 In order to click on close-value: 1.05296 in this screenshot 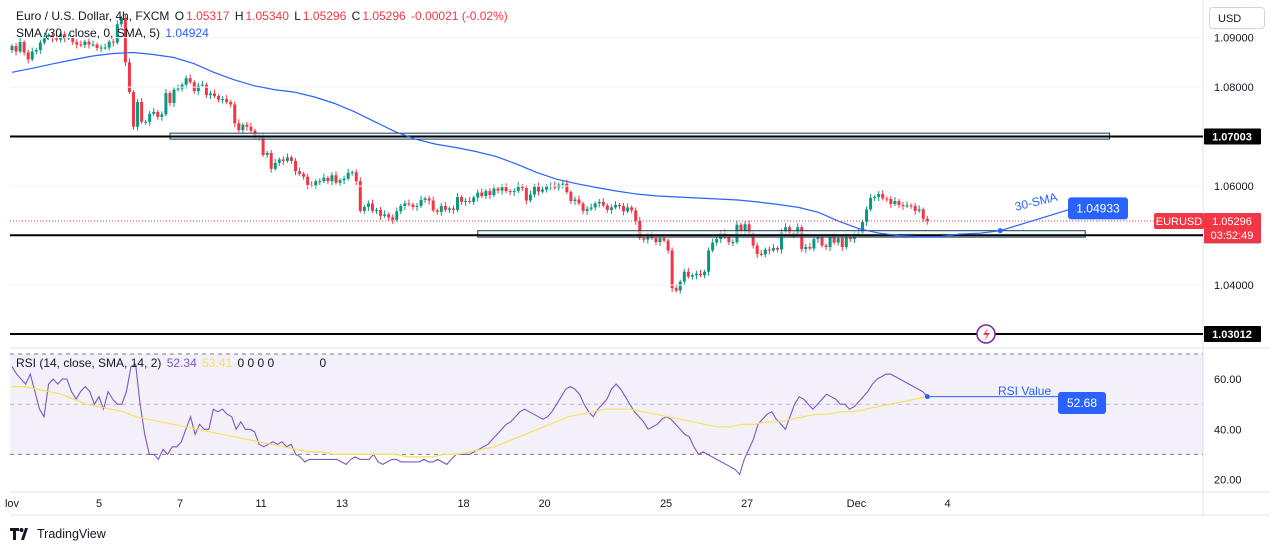, I will do `click(384, 16)`.